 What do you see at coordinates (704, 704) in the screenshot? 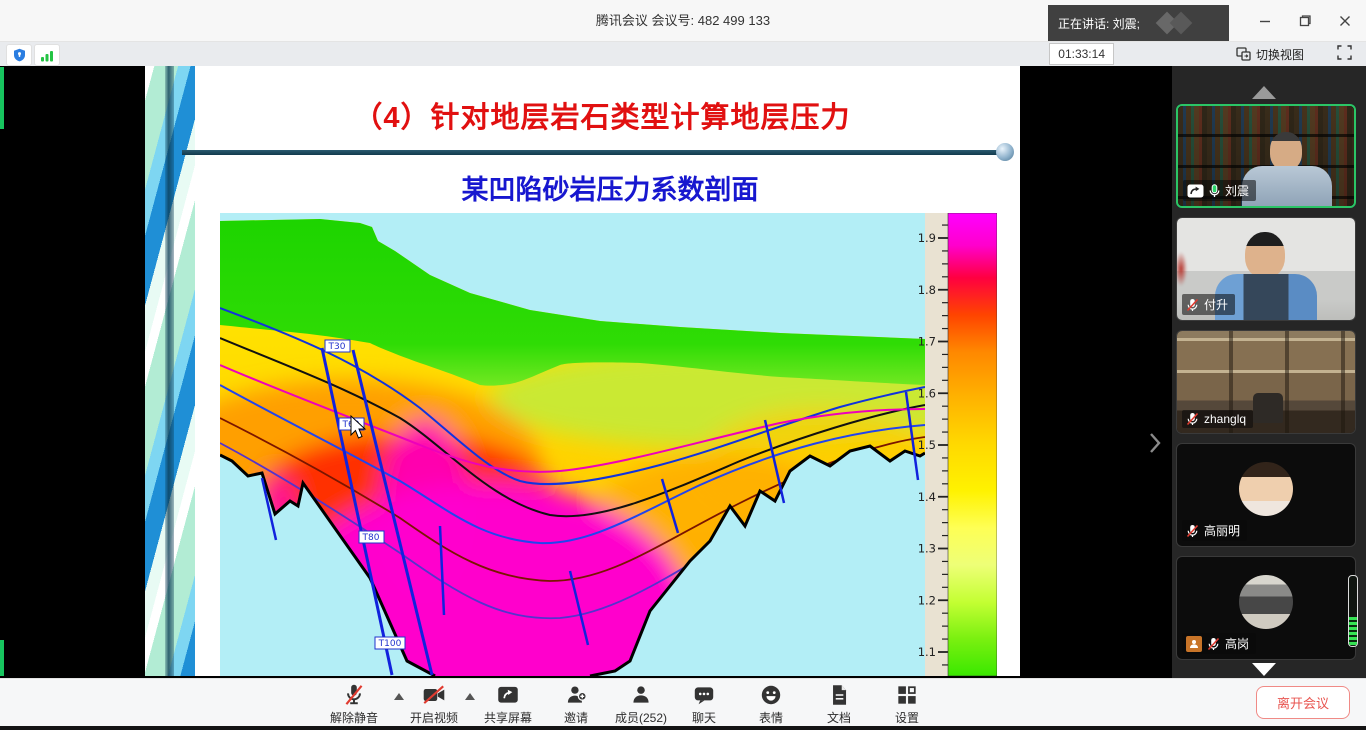
I see `chat-button: 聊天` at bounding box center [704, 704].